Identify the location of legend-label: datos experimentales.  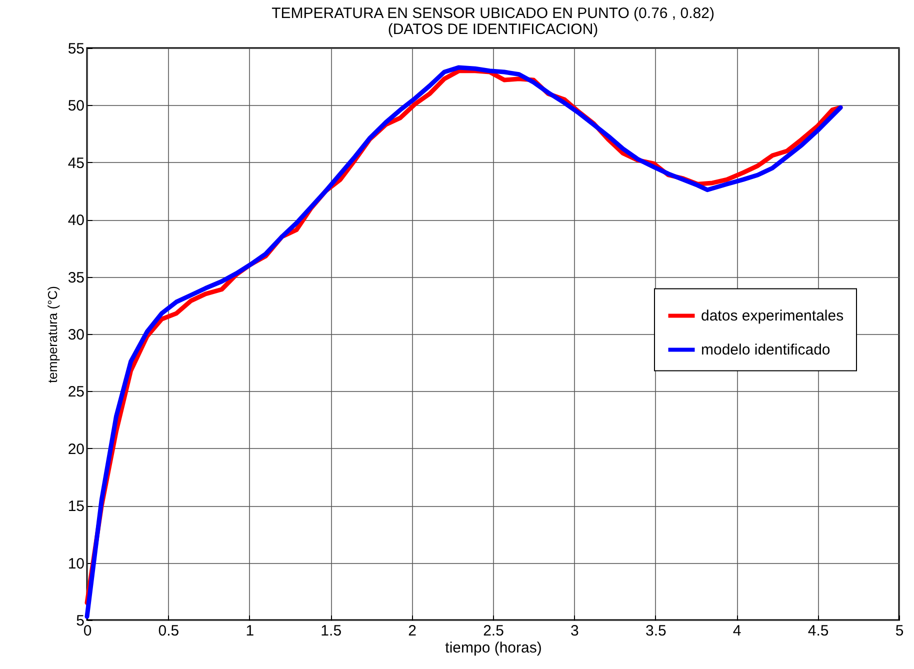
(772, 316).